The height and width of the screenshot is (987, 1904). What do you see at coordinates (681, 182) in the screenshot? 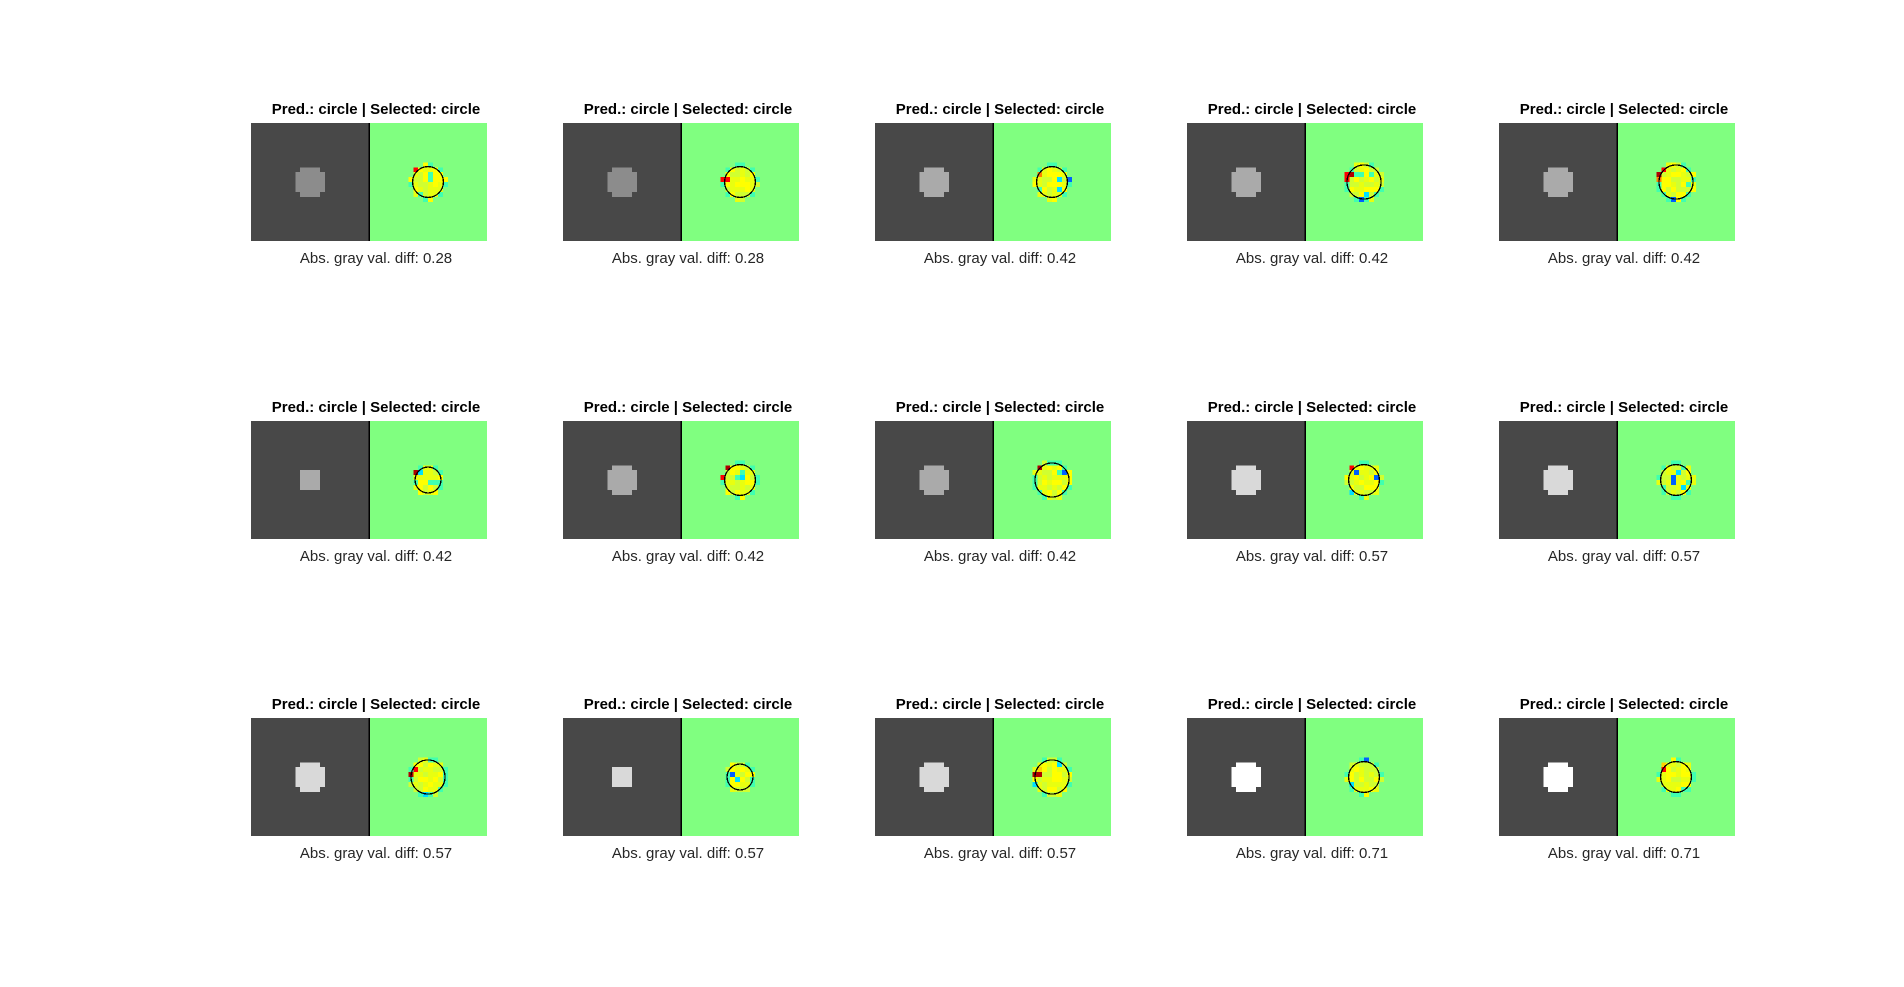
I see `image-divider` at bounding box center [681, 182].